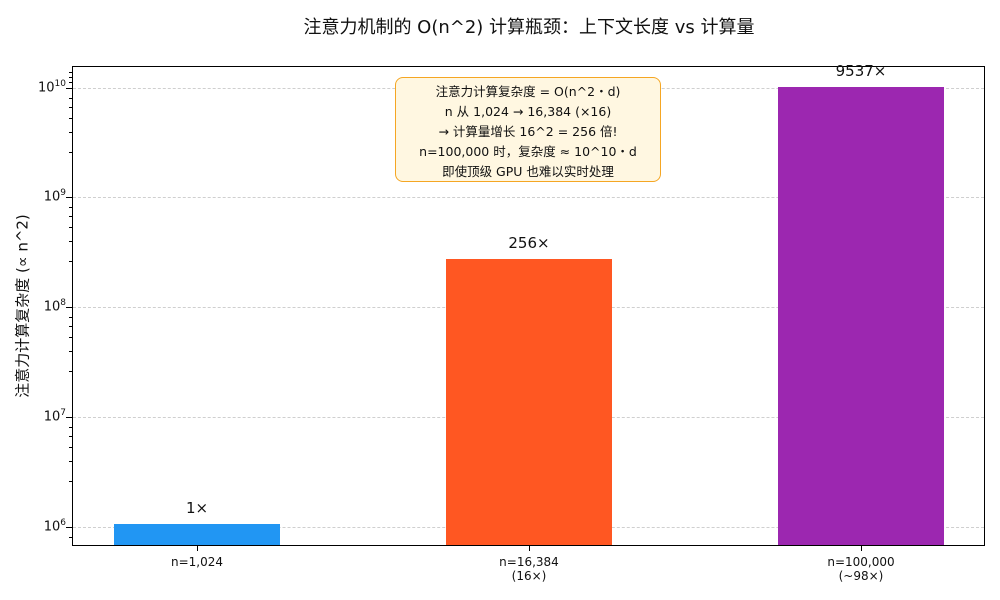 The width and height of the screenshot is (1000, 600). I want to click on y-tick-1e10: 1010, so click(52, 87).